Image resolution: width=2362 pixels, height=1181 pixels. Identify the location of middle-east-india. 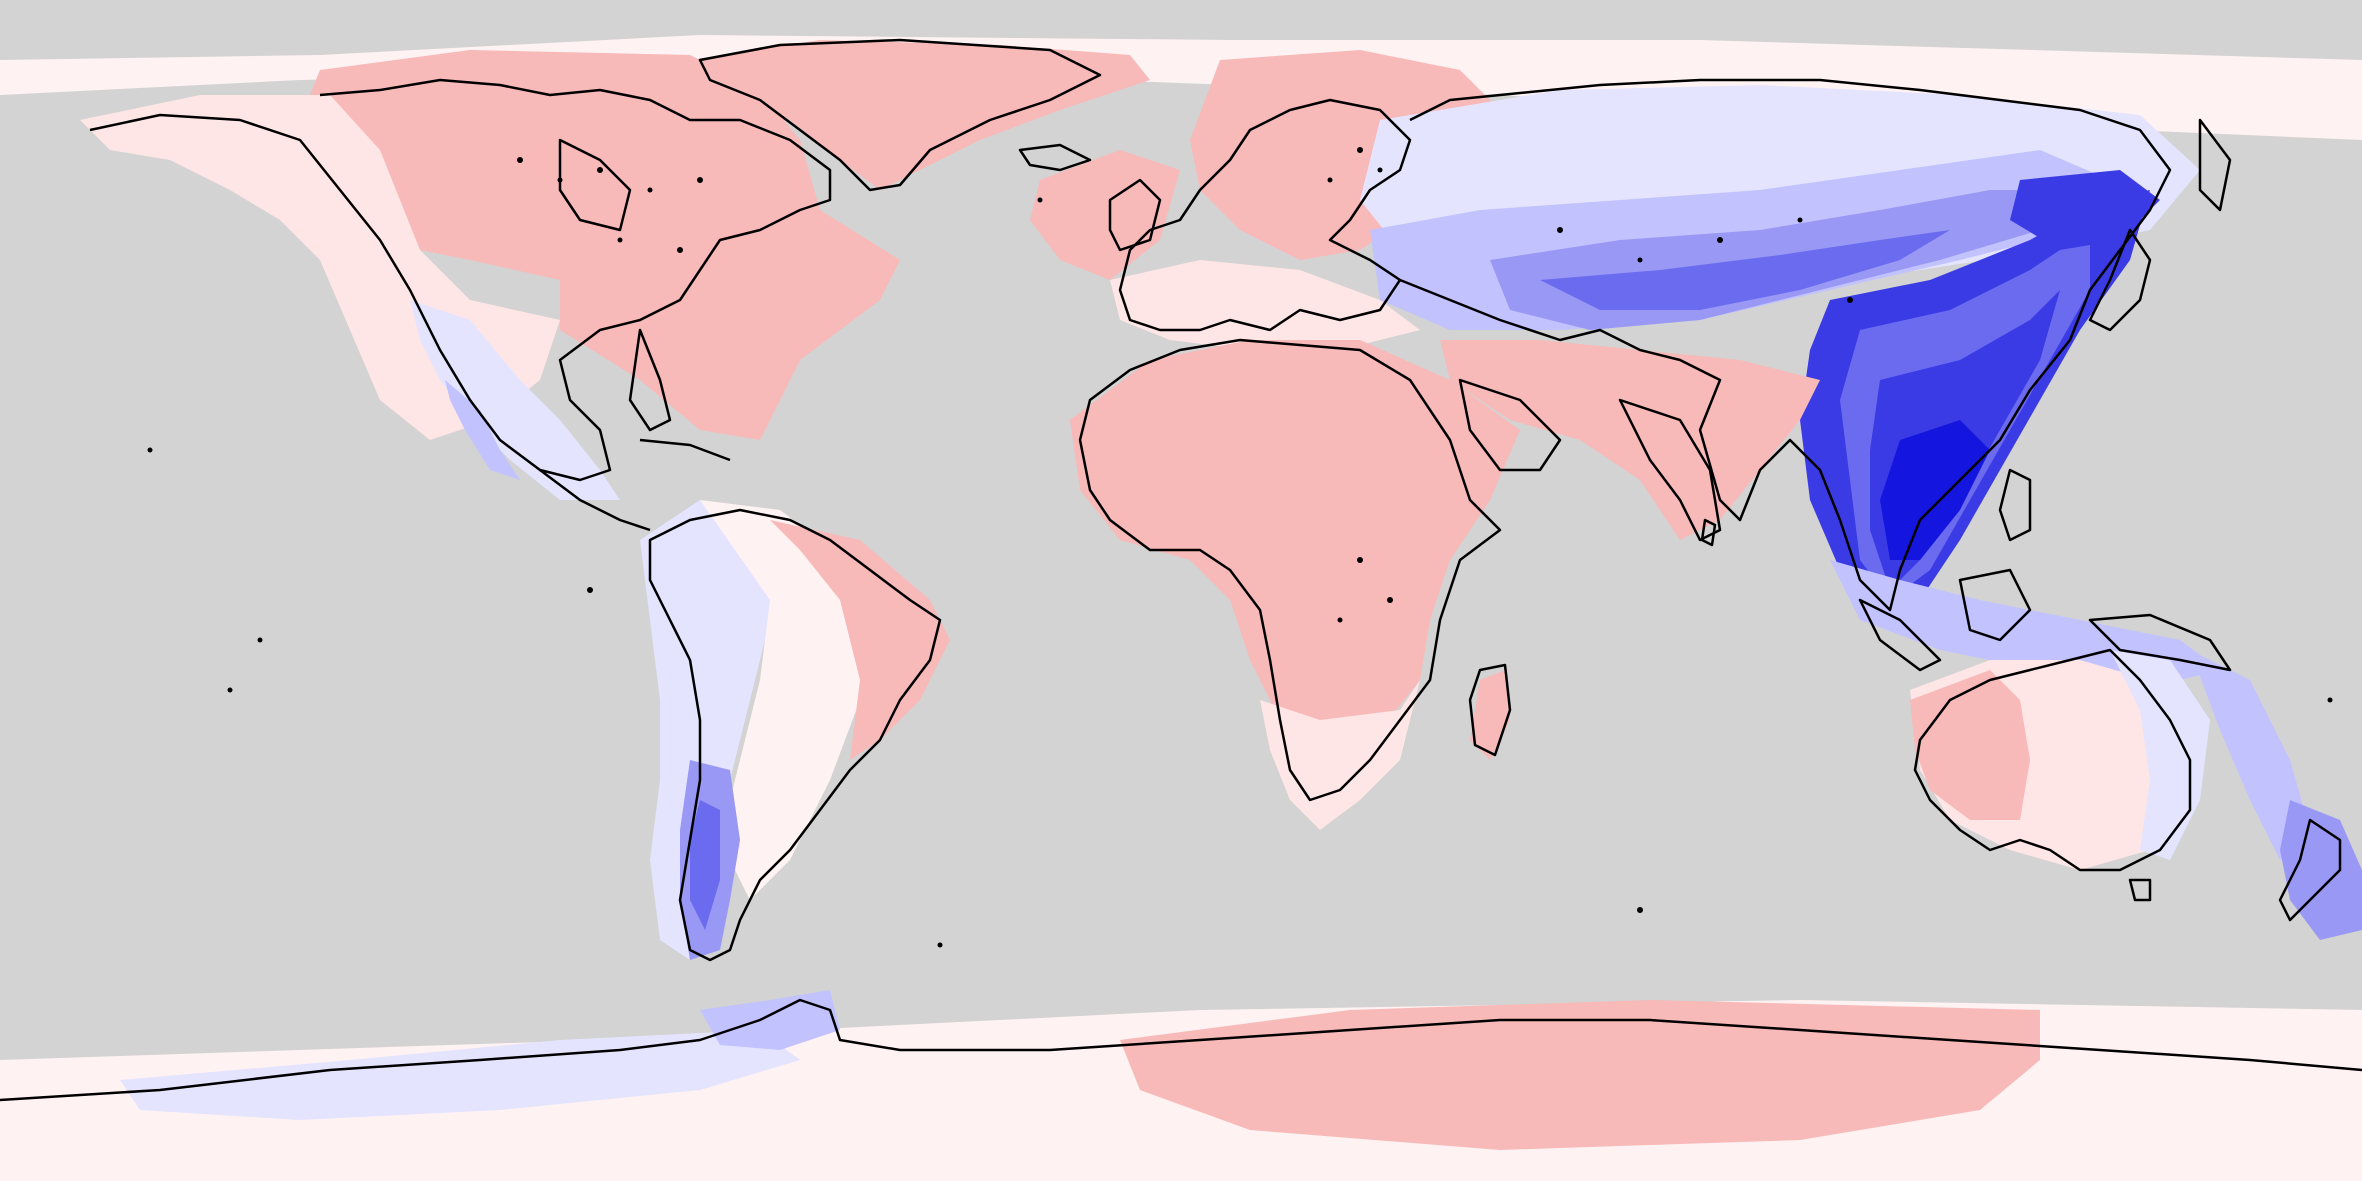
(1630, 440).